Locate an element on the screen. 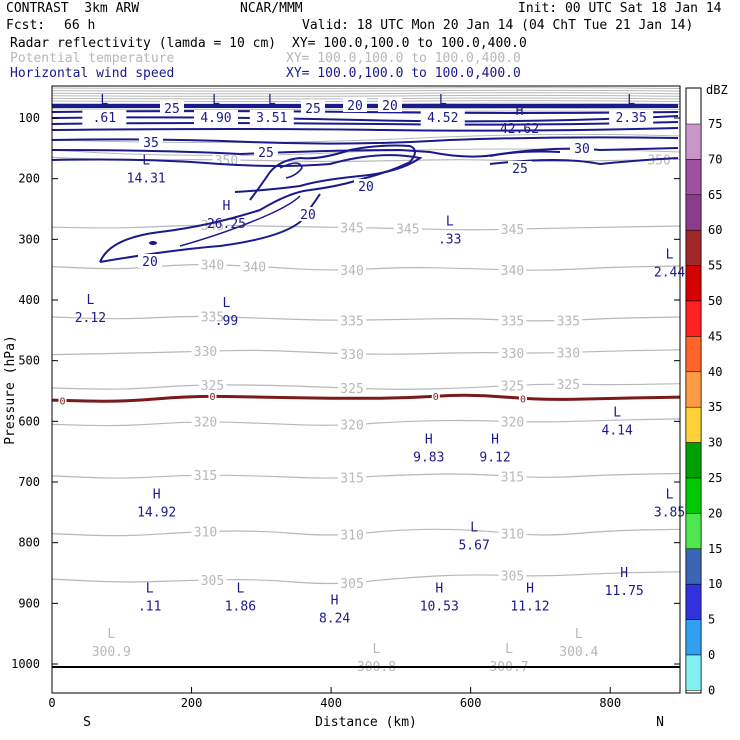  extremum-value-label: .33 is located at coordinates (449, 239).